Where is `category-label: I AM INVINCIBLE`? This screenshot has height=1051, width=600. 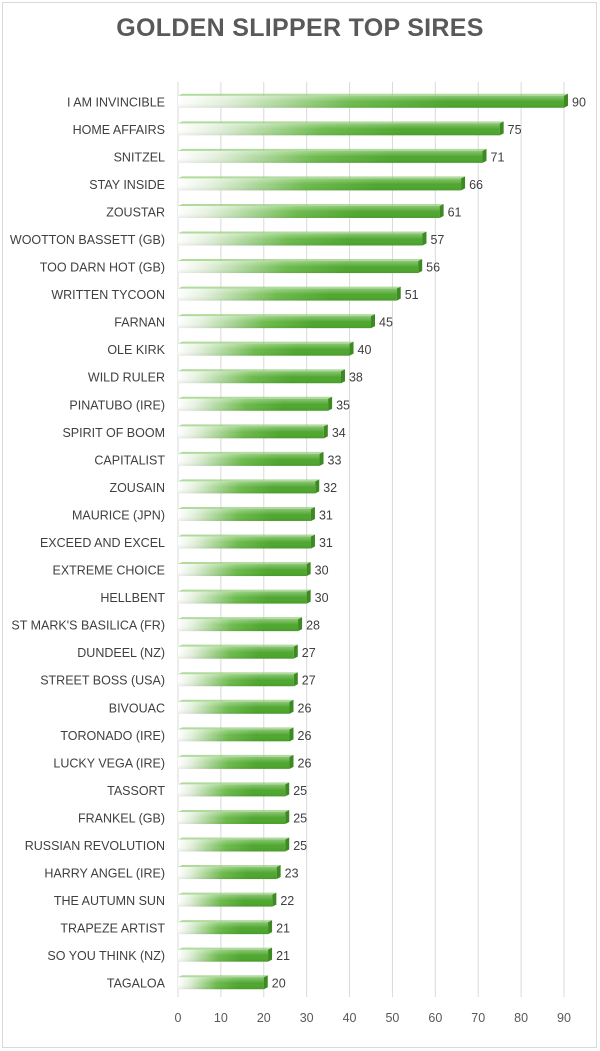
category-label: I AM INVINCIBLE is located at coordinates (116, 102).